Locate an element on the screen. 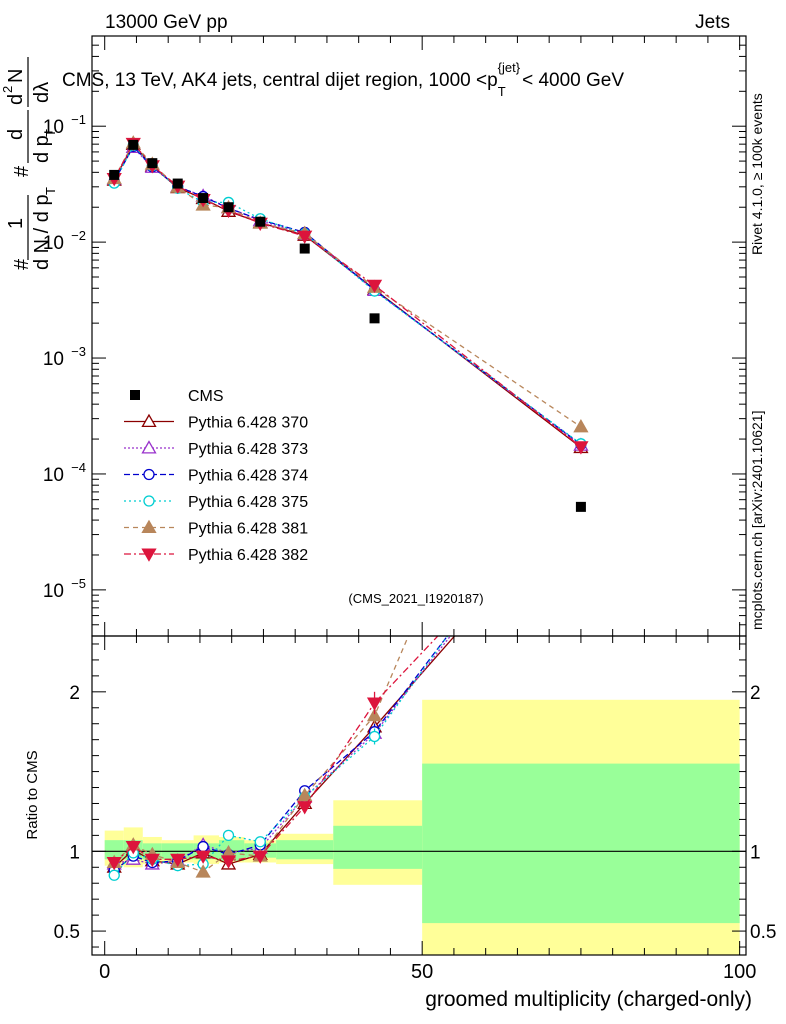  y-label-dlambda: dλ is located at coordinates (42, 92).